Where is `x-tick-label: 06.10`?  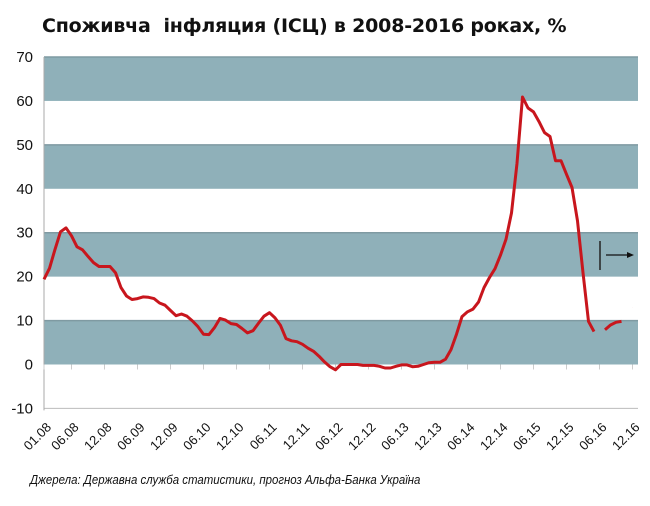
x-tick-label: 06.10 is located at coordinates (197, 437).